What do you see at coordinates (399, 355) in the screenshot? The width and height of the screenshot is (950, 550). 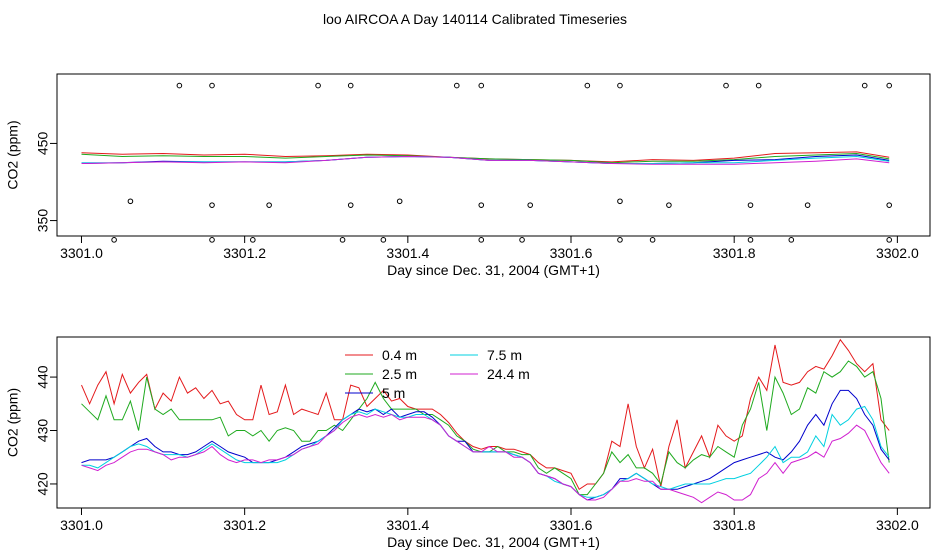 I see `legend-label: 0.4 m` at bounding box center [399, 355].